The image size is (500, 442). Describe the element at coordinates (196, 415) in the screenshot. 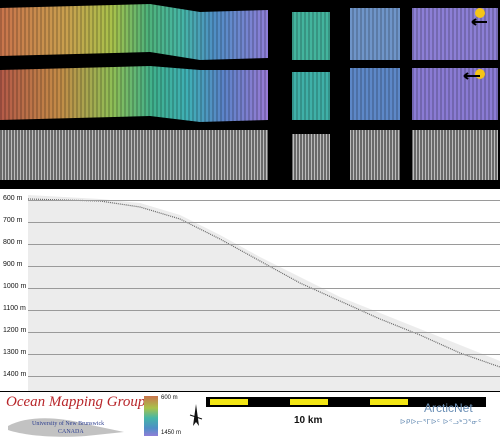

I see `north-arrow-icon` at that location.